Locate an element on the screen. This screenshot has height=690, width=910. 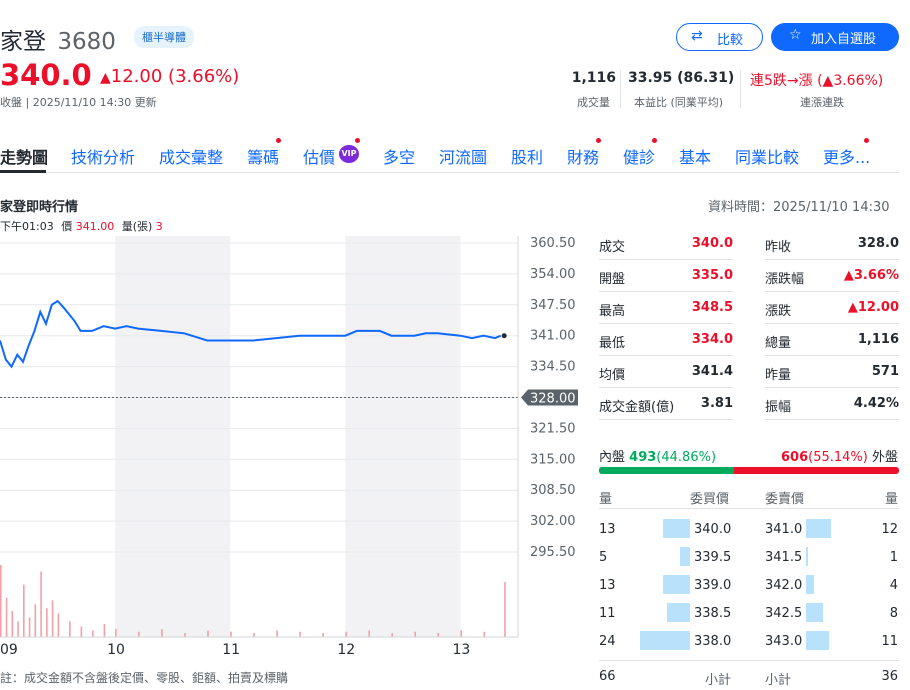
y-tick-label: 360.50 is located at coordinates (553, 243).